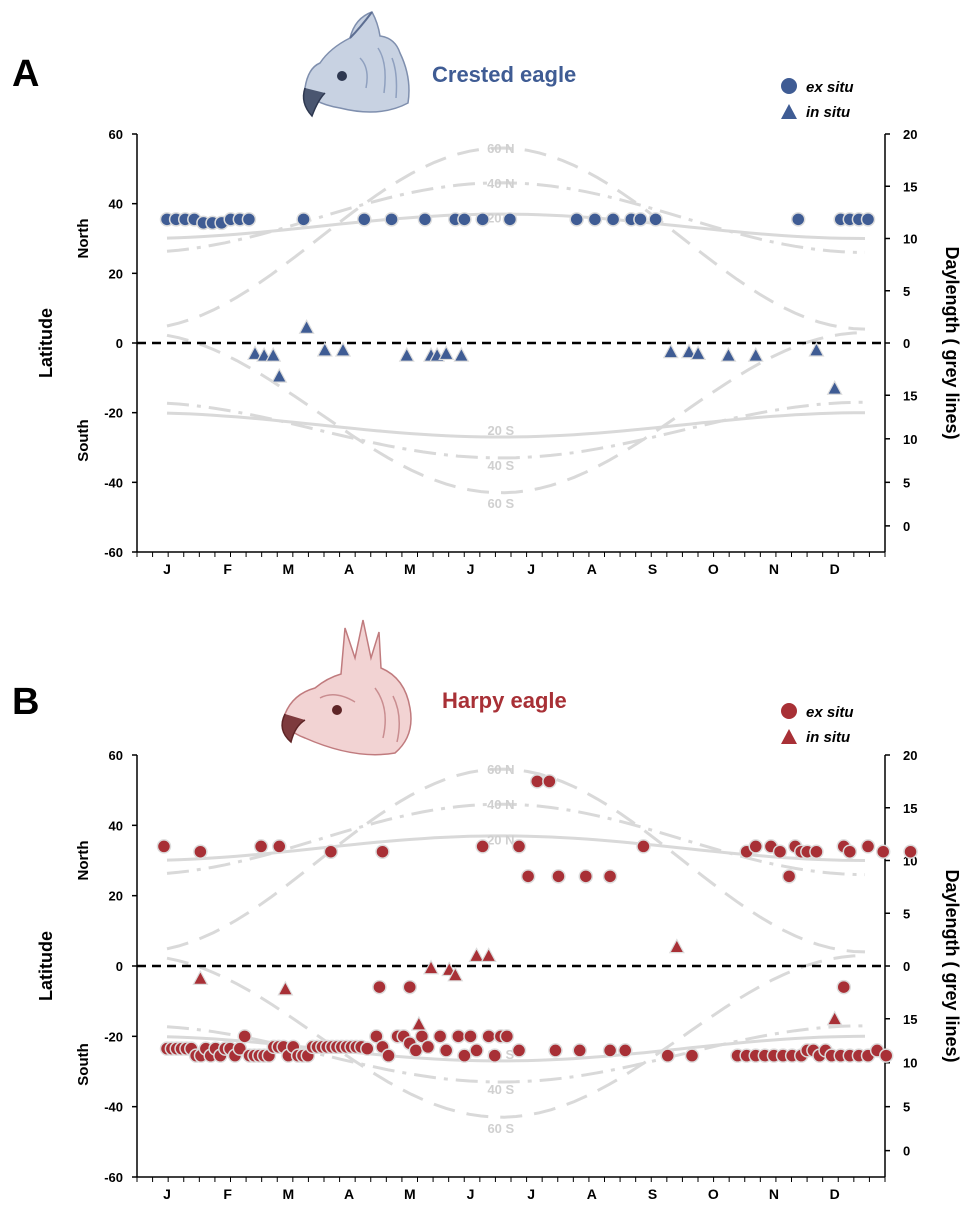  I want to click on y-tick-label: 20, so click(116, 896).